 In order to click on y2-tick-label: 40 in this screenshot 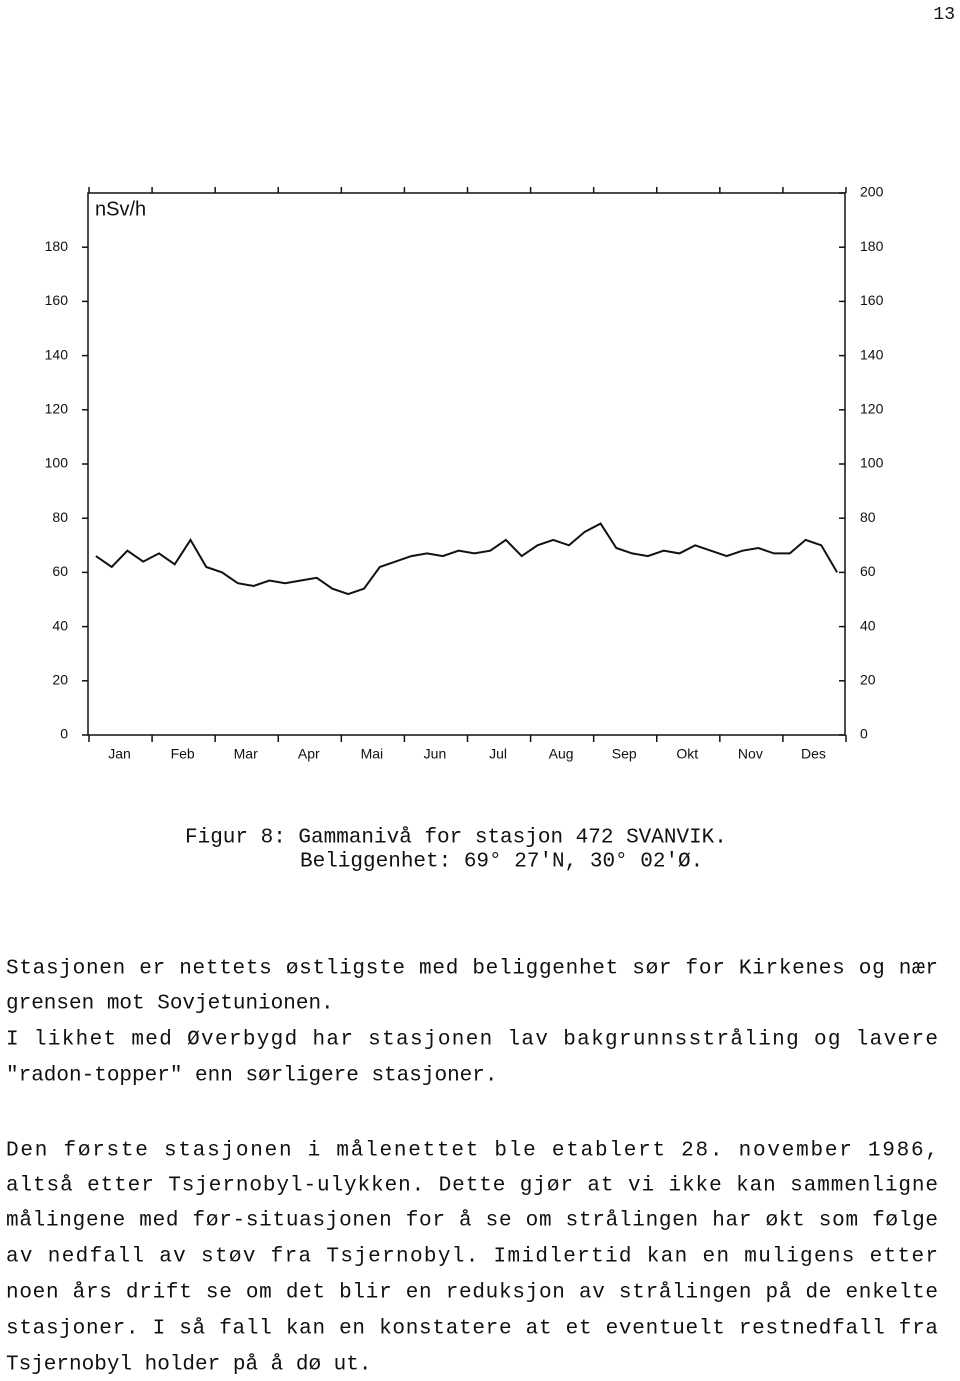, I will do `click(868, 625)`.